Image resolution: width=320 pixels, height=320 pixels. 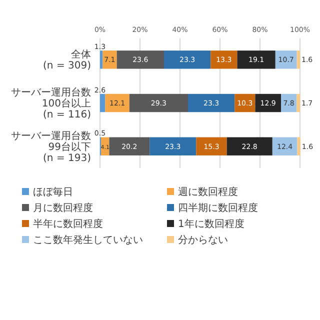 What do you see at coordinates (208, 192) in the screenshot?
I see `legend-label: 週に数回程度` at bounding box center [208, 192].